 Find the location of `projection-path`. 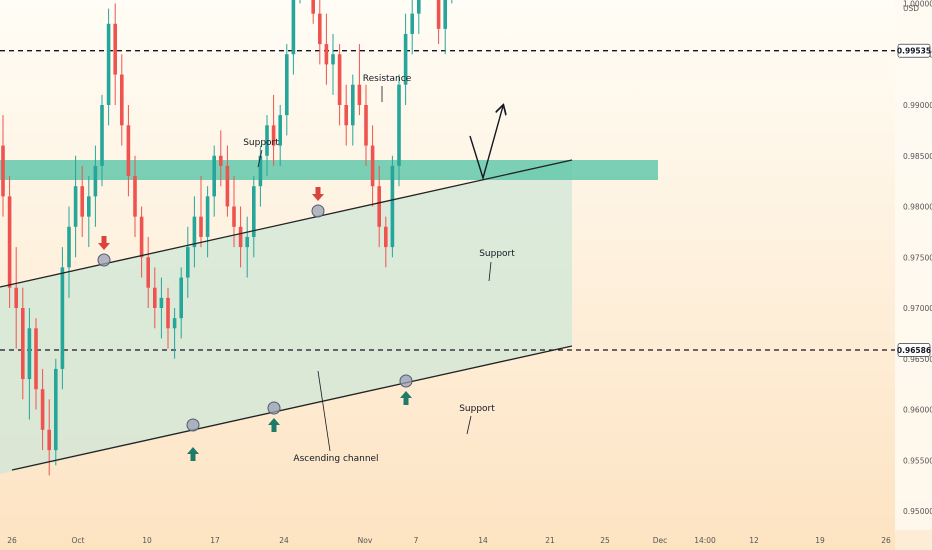

projection-path is located at coordinates (486, 143).